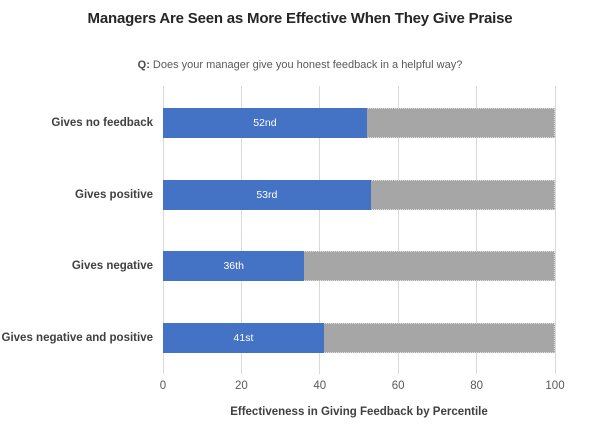 This screenshot has height=434, width=600. Describe the element at coordinates (320, 386) in the screenshot. I see `x-tick-label: 40` at that location.